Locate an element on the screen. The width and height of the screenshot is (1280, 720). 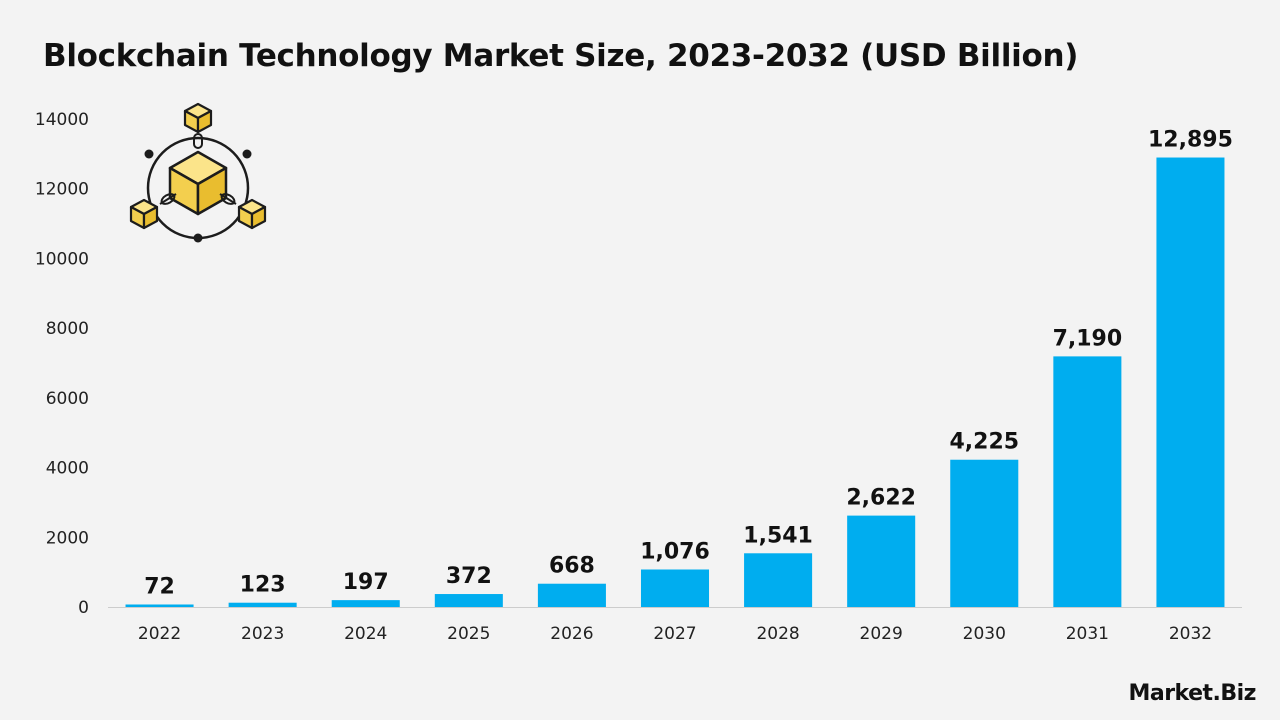
x-tick-label-2031: 2031 is located at coordinates (1087, 634).